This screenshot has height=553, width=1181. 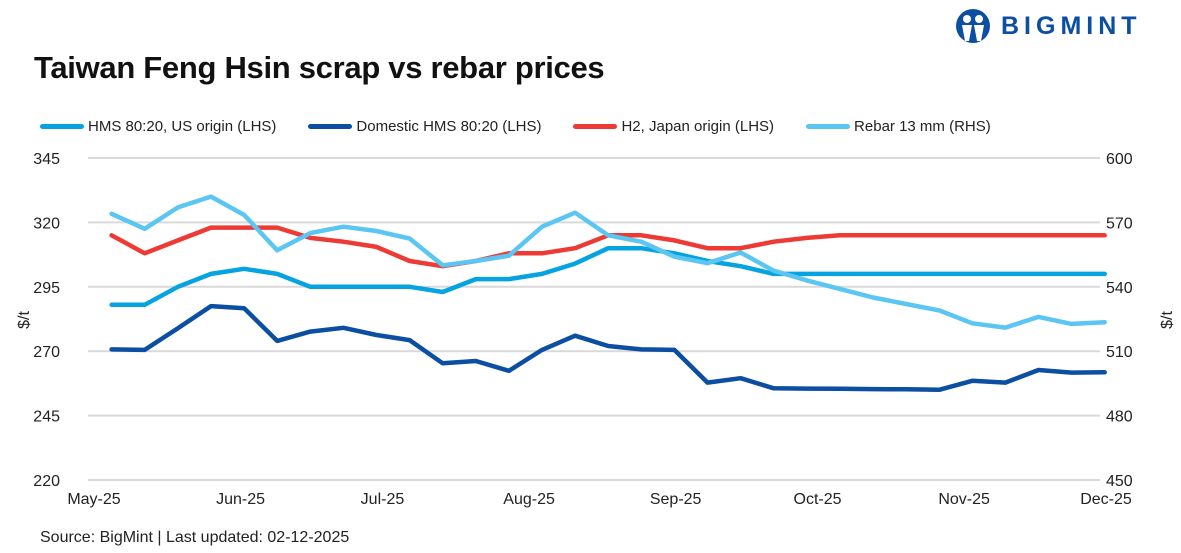 I want to click on y-tick-right: 540, so click(x=1119, y=288).